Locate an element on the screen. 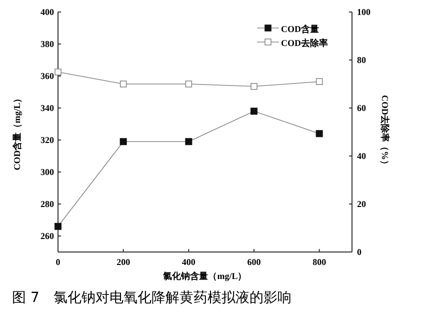  y-tick-label: 280 is located at coordinates (47, 204).